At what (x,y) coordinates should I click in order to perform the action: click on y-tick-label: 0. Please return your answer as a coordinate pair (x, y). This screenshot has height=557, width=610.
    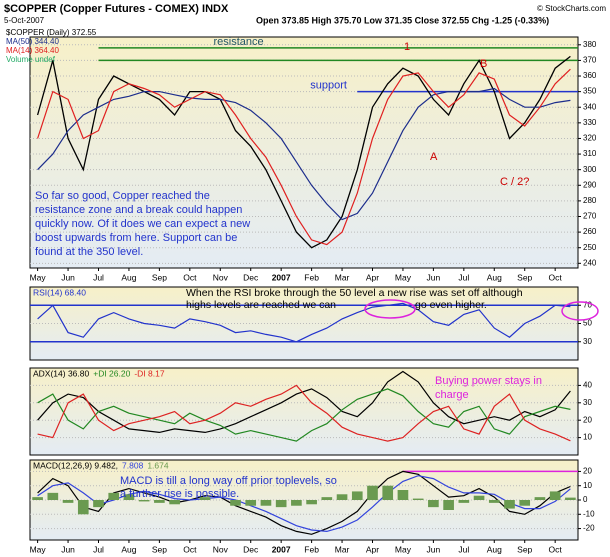
    Looking at the image, I should click on (585, 499).